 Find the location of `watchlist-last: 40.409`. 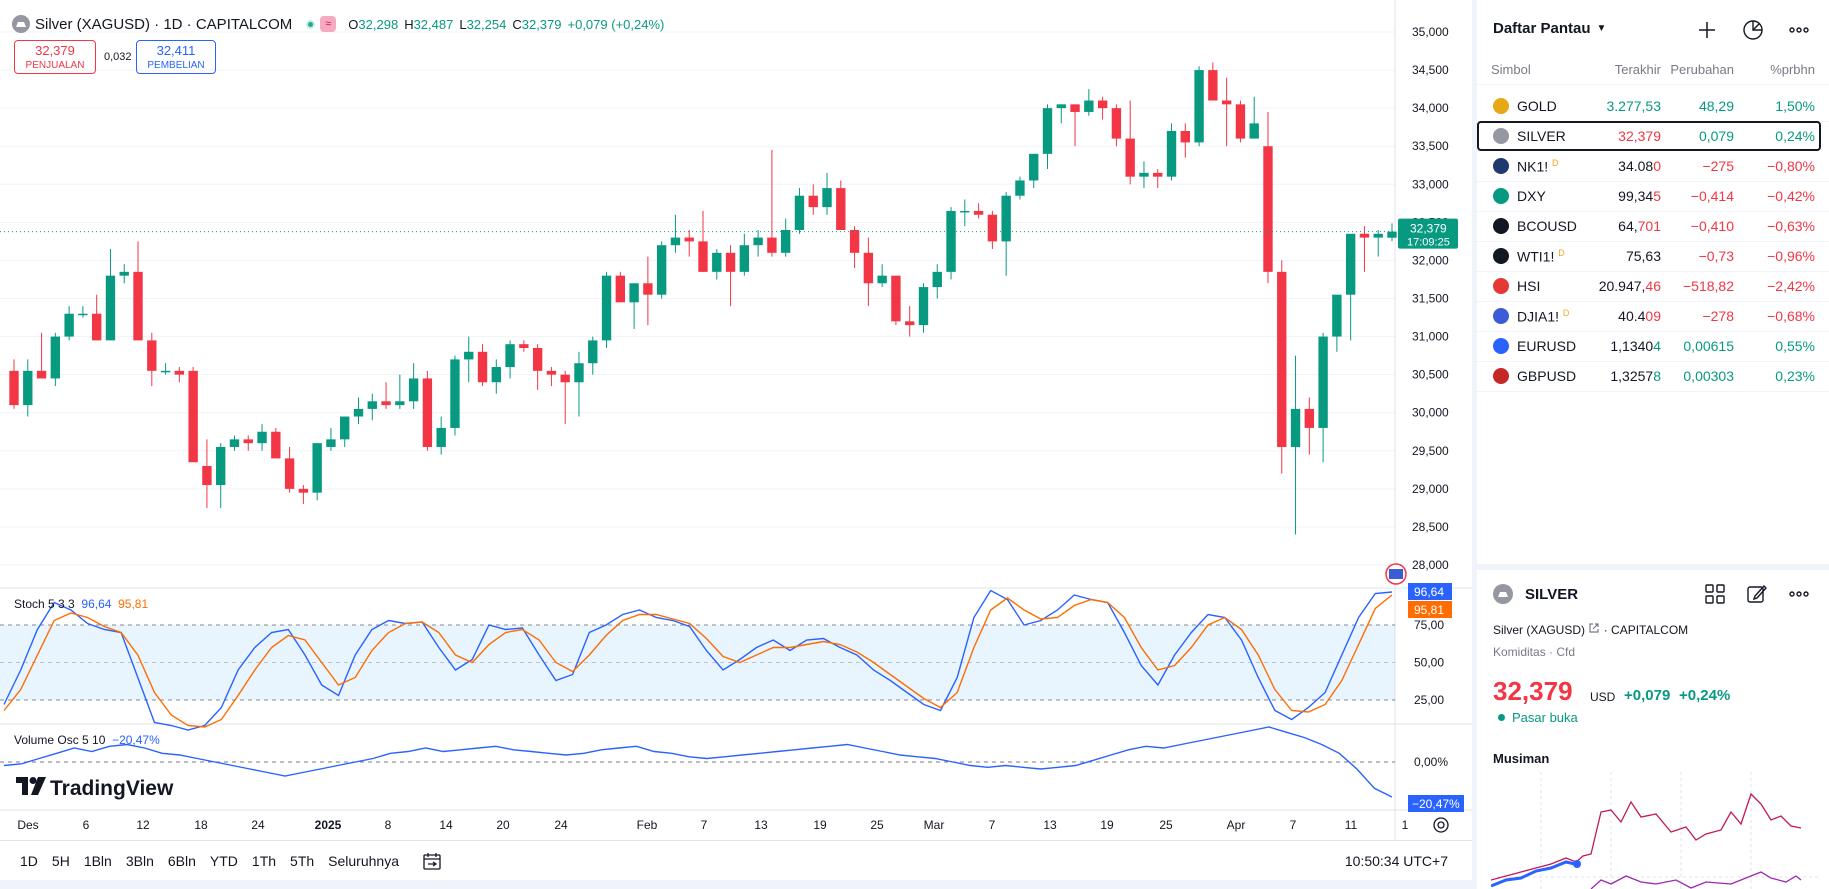

watchlist-last: 40.409 is located at coordinates (1639, 316).